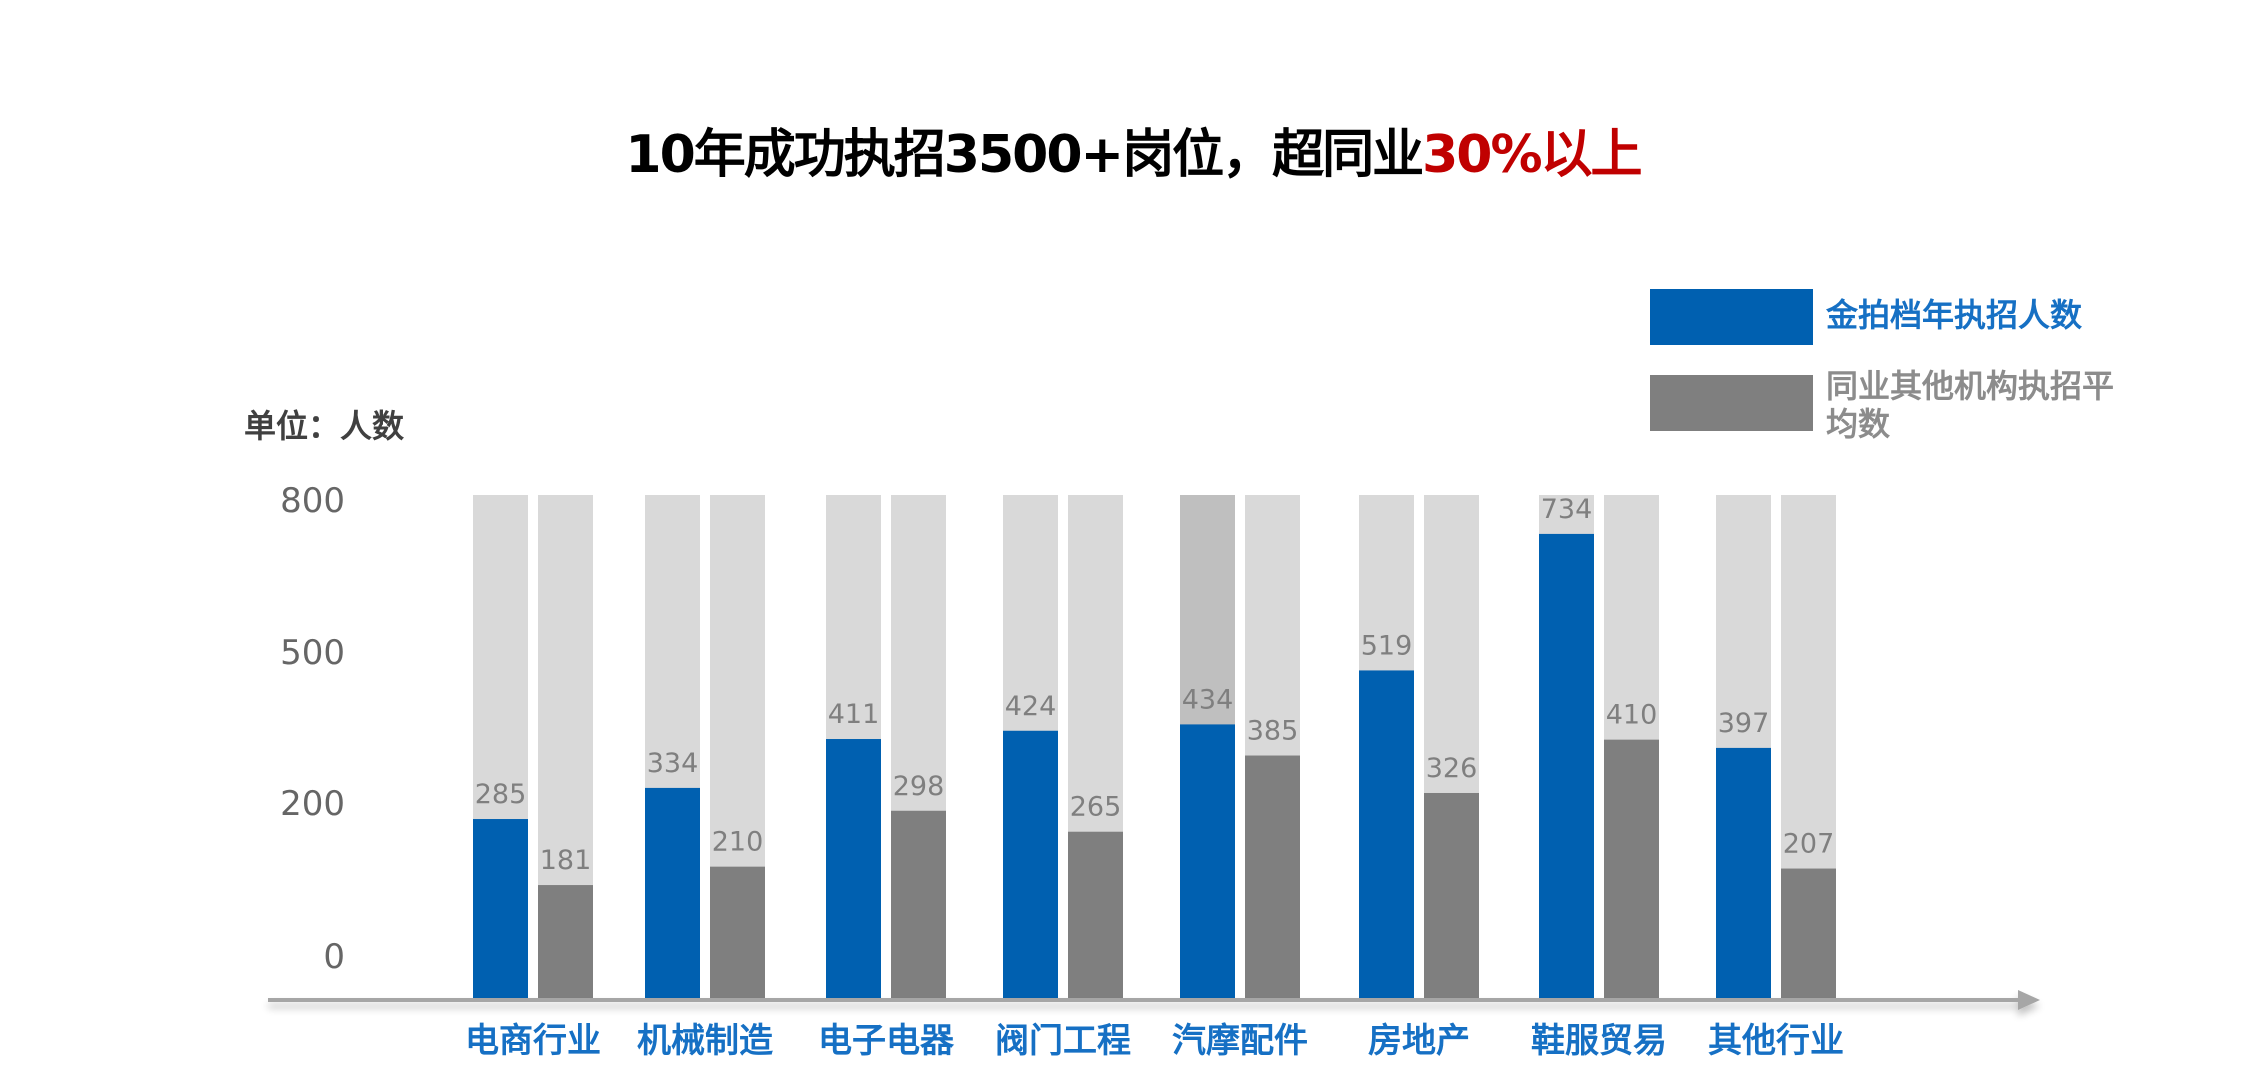  Describe the element at coordinates (312, 501) in the screenshot. I see `y-tick-label: 800` at that location.